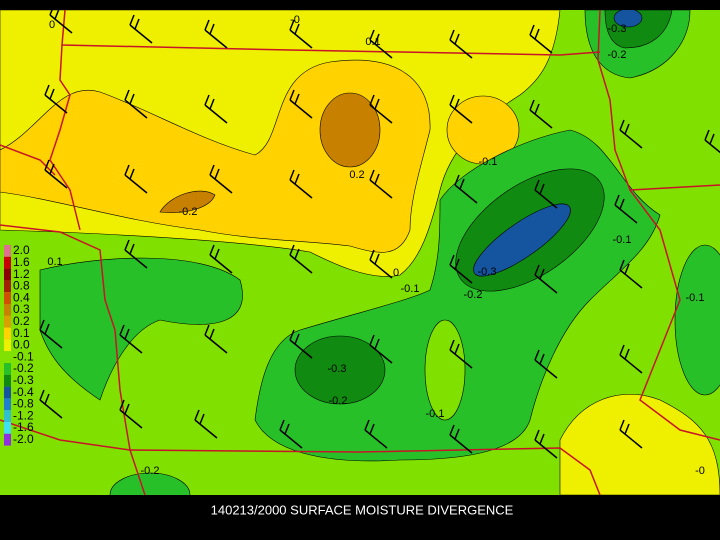 This screenshot has width=720, height=540. Describe the element at coordinates (23, 356) in the screenshot. I see `legend-label: -0.1` at that location.